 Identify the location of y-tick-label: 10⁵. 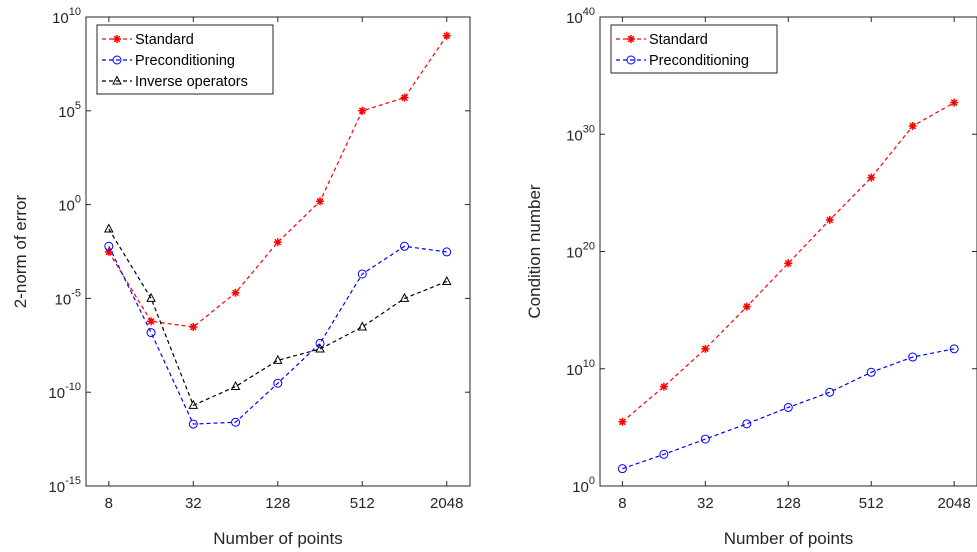
(69, 110).